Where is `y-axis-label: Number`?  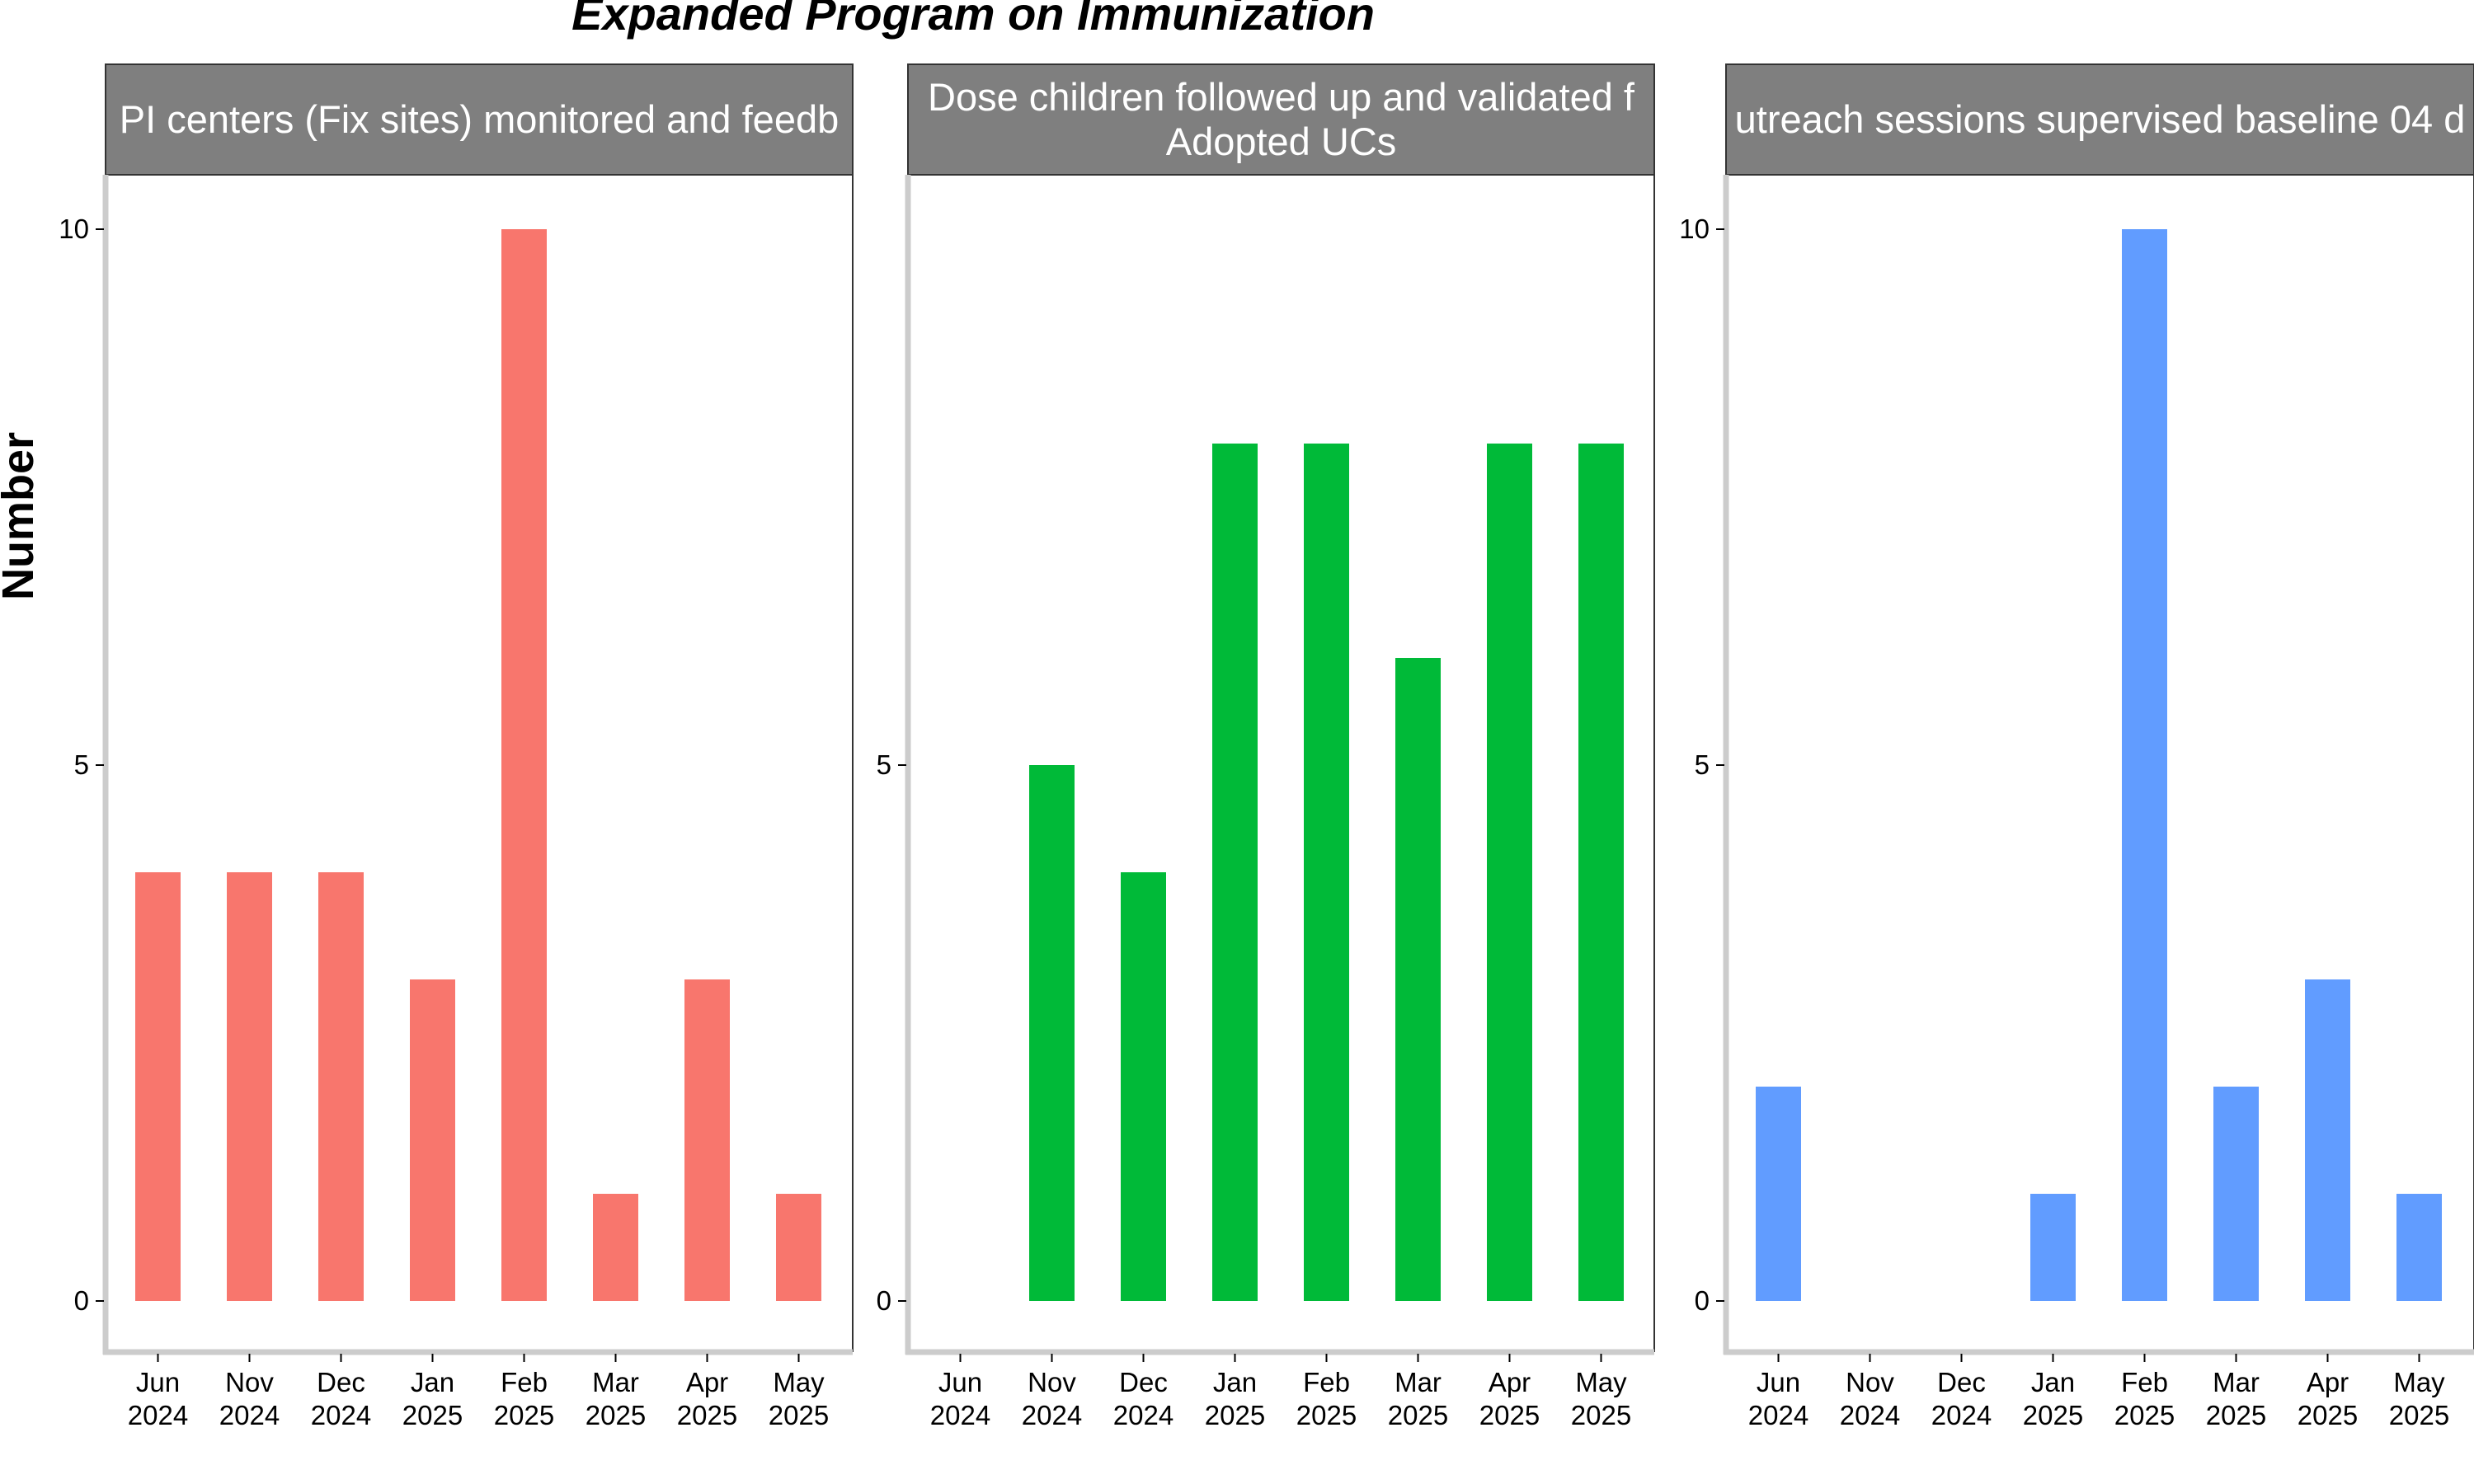
y-axis-label: Number is located at coordinates (21, 516).